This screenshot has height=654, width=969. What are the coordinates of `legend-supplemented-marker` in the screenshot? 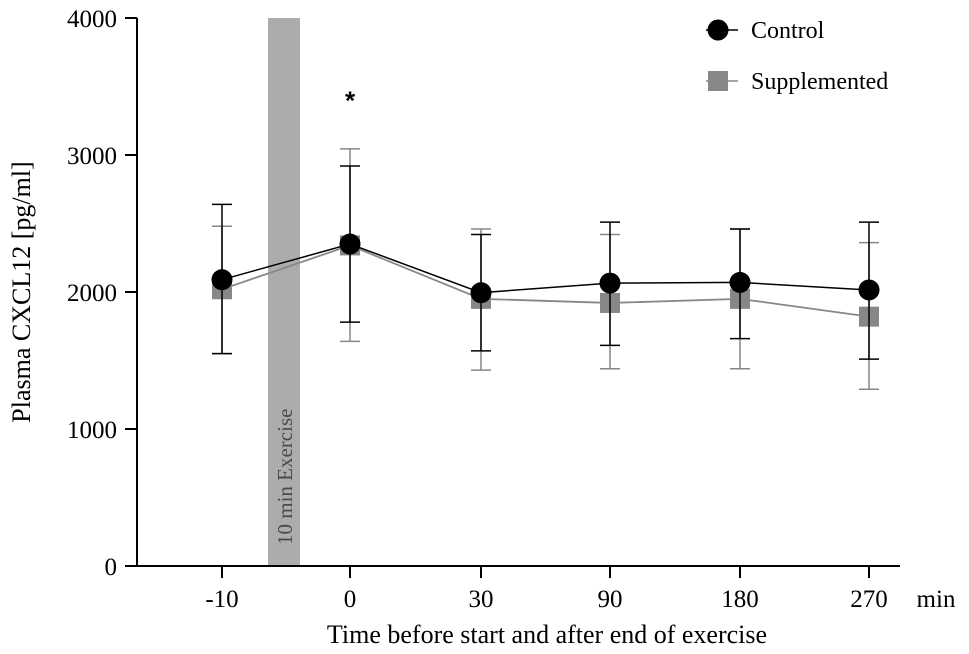 It's located at (718, 81).